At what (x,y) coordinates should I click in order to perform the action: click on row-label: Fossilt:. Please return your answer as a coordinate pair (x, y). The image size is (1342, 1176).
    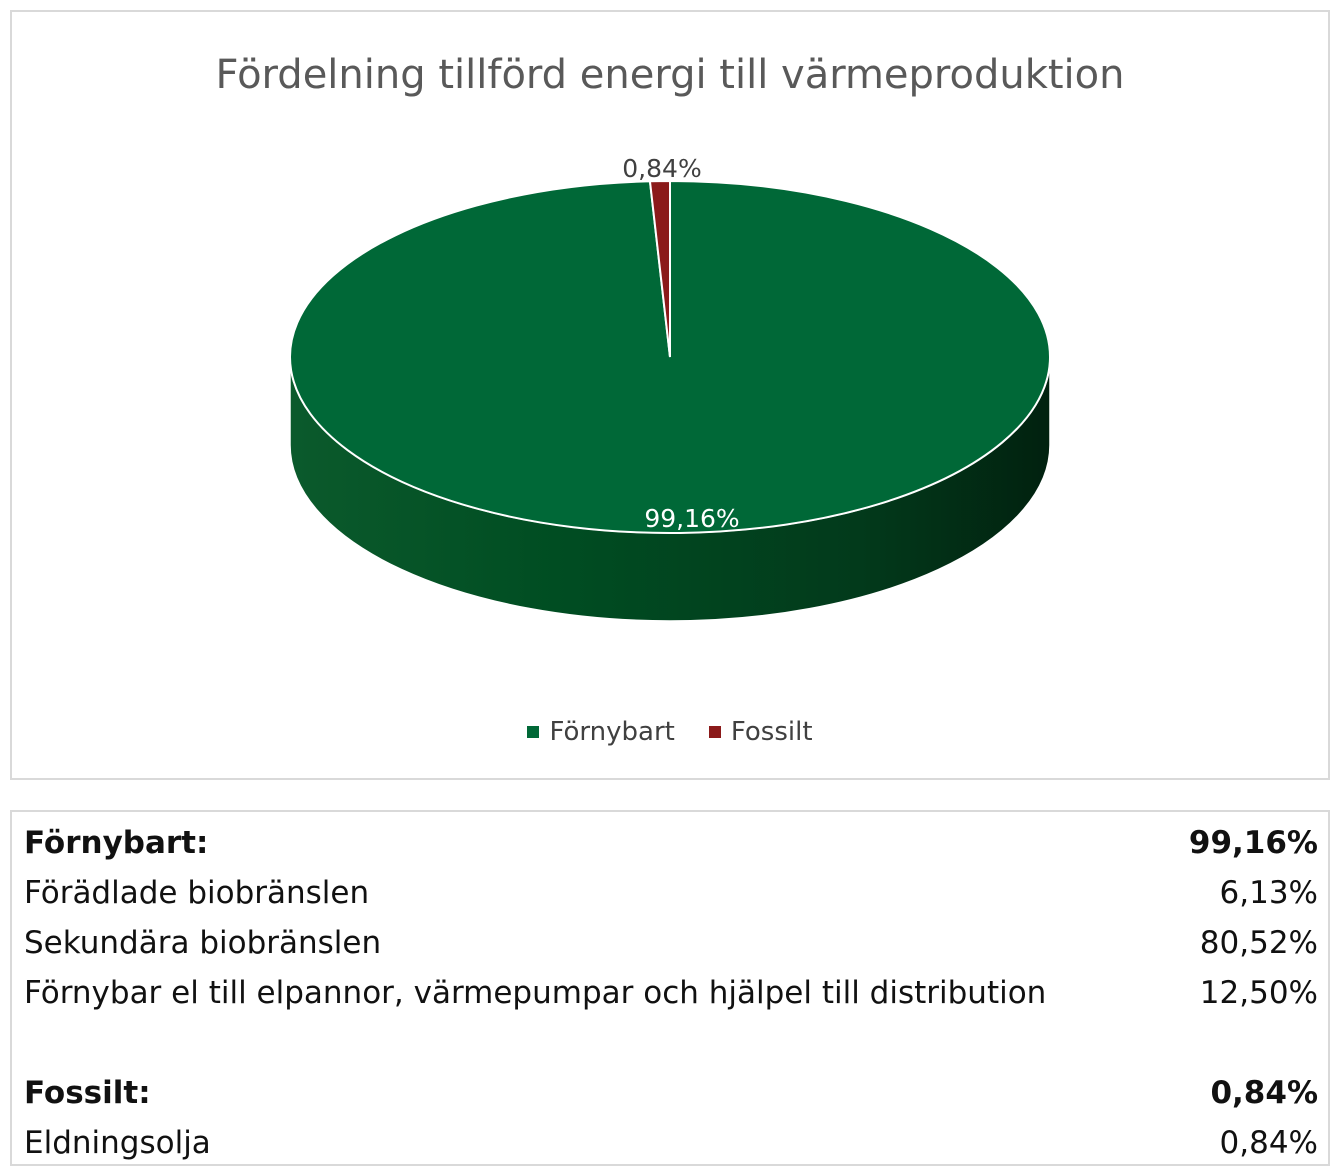
    Looking at the image, I should click on (87, 1093).